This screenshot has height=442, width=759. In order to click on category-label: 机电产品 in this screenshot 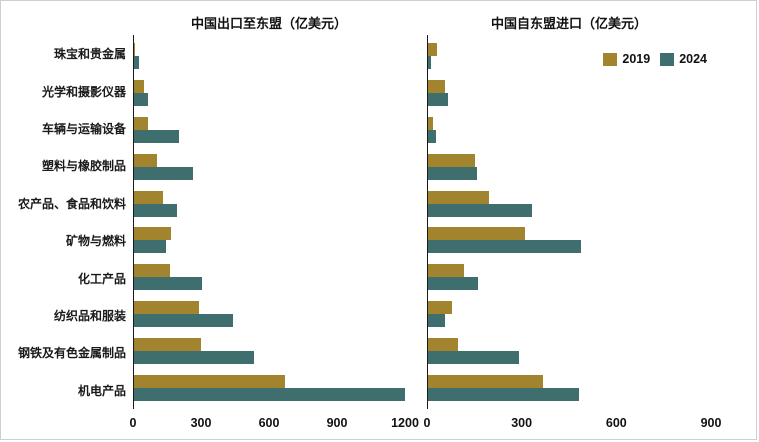, I will do `click(101, 390)`.